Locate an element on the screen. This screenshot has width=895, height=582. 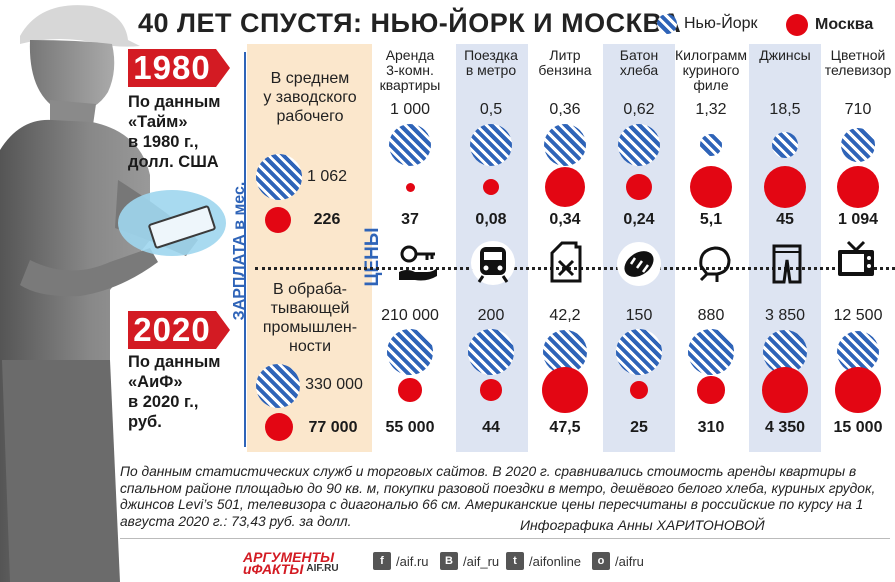
odnoklassniki-icon: о is located at coordinates (601, 561).